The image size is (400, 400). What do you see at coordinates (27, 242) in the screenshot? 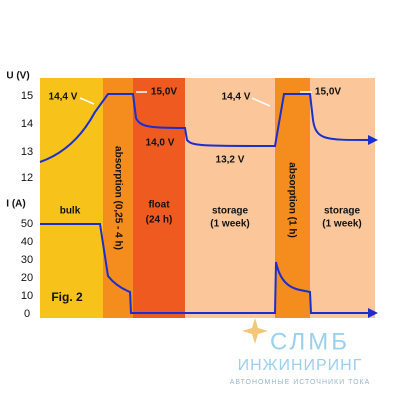
I see `tick-label: 40` at bounding box center [27, 242].